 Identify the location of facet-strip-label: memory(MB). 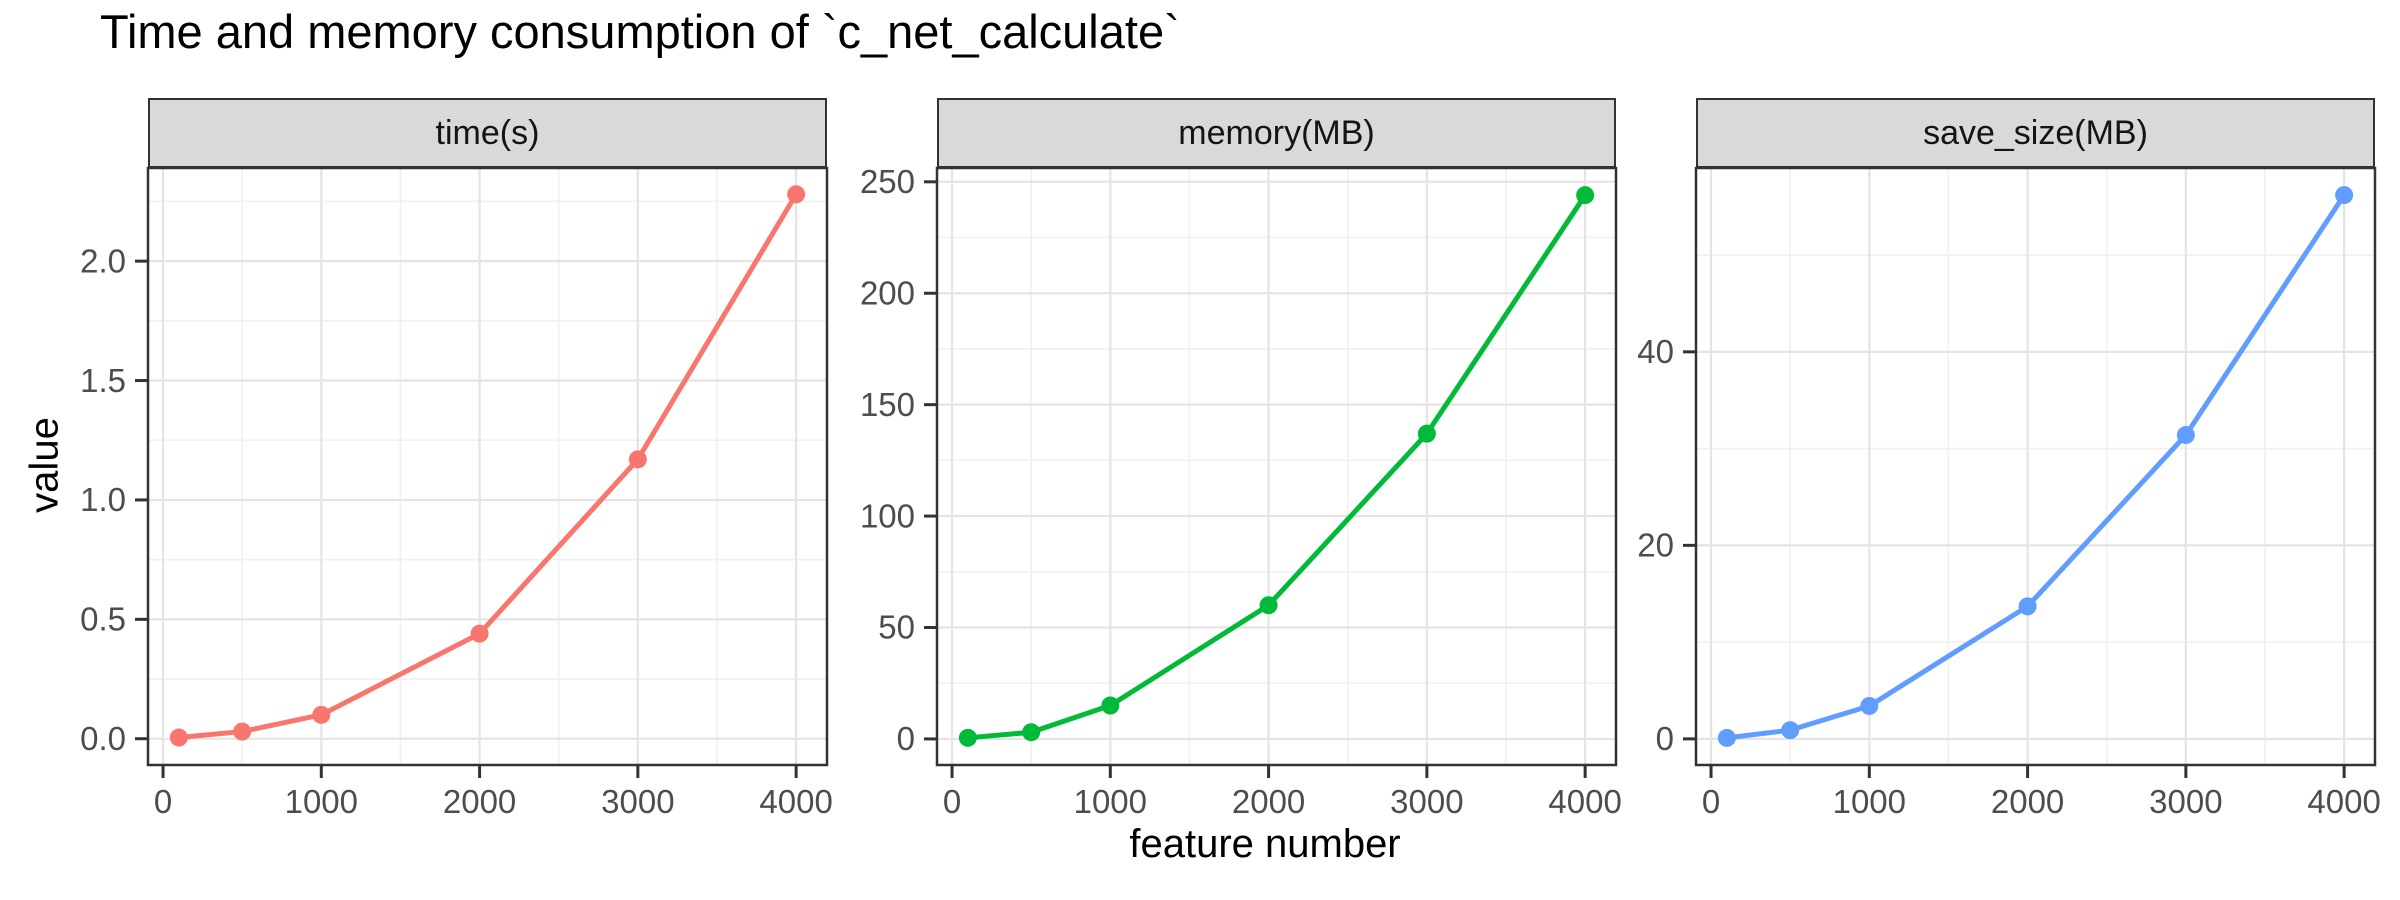
(1276, 132).